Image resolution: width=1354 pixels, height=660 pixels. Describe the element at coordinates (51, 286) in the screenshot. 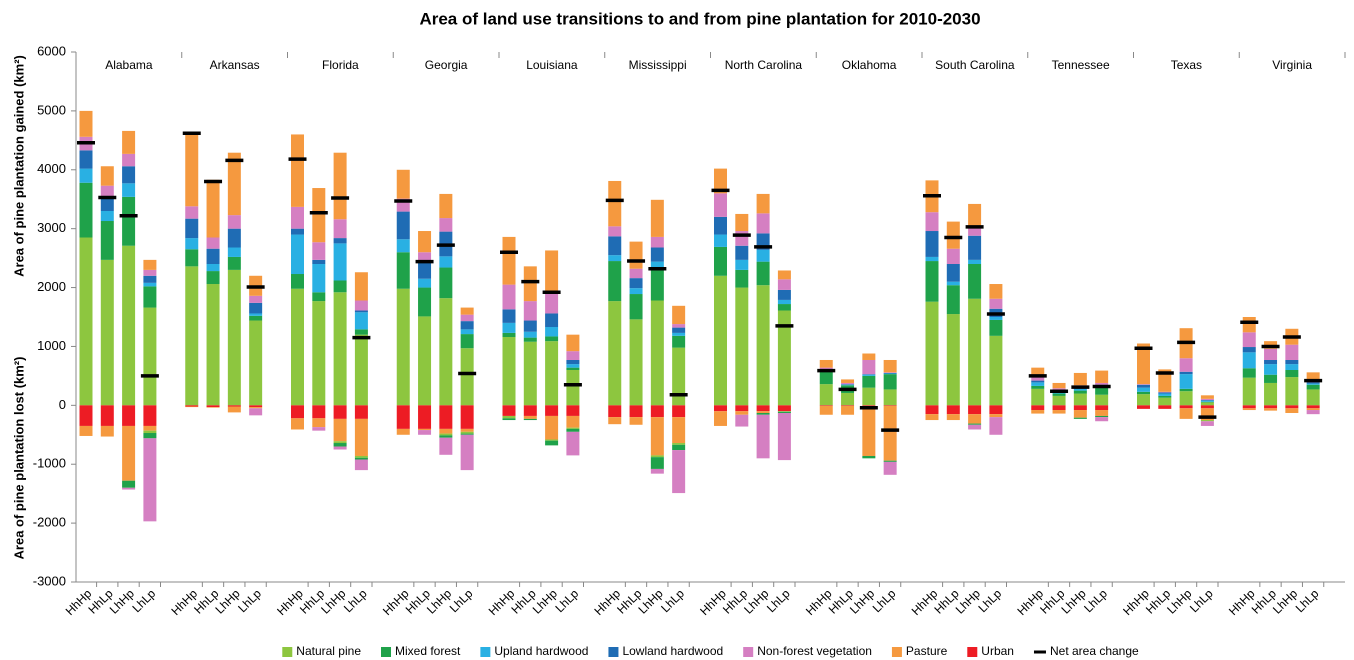

I see `y-tick-label: 2000` at that location.